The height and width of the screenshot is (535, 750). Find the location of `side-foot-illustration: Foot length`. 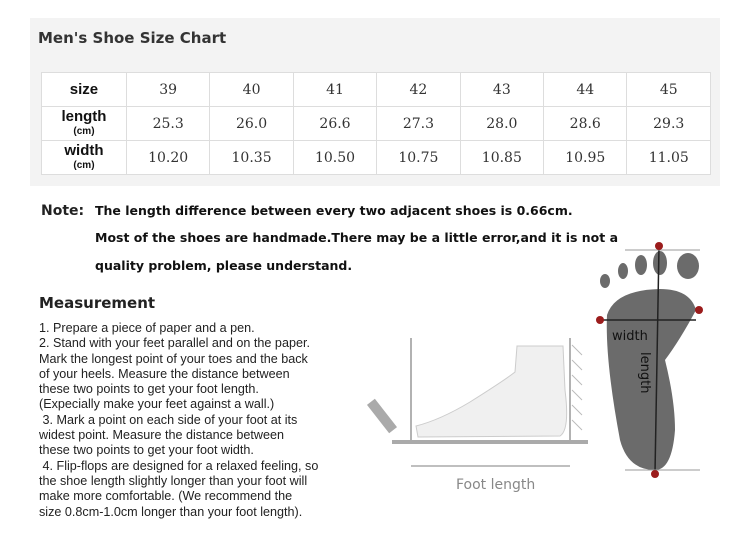

side-foot-illustration: Foot length is located at coordinates (477, 415).